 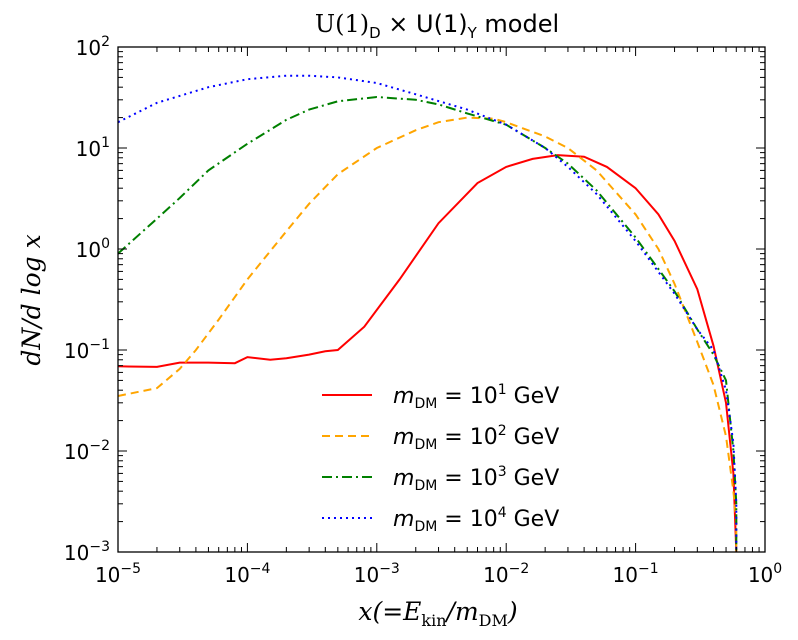 I want to click on x-axis-label: x(=Ekin/mDM), so click(x=437, y=613).